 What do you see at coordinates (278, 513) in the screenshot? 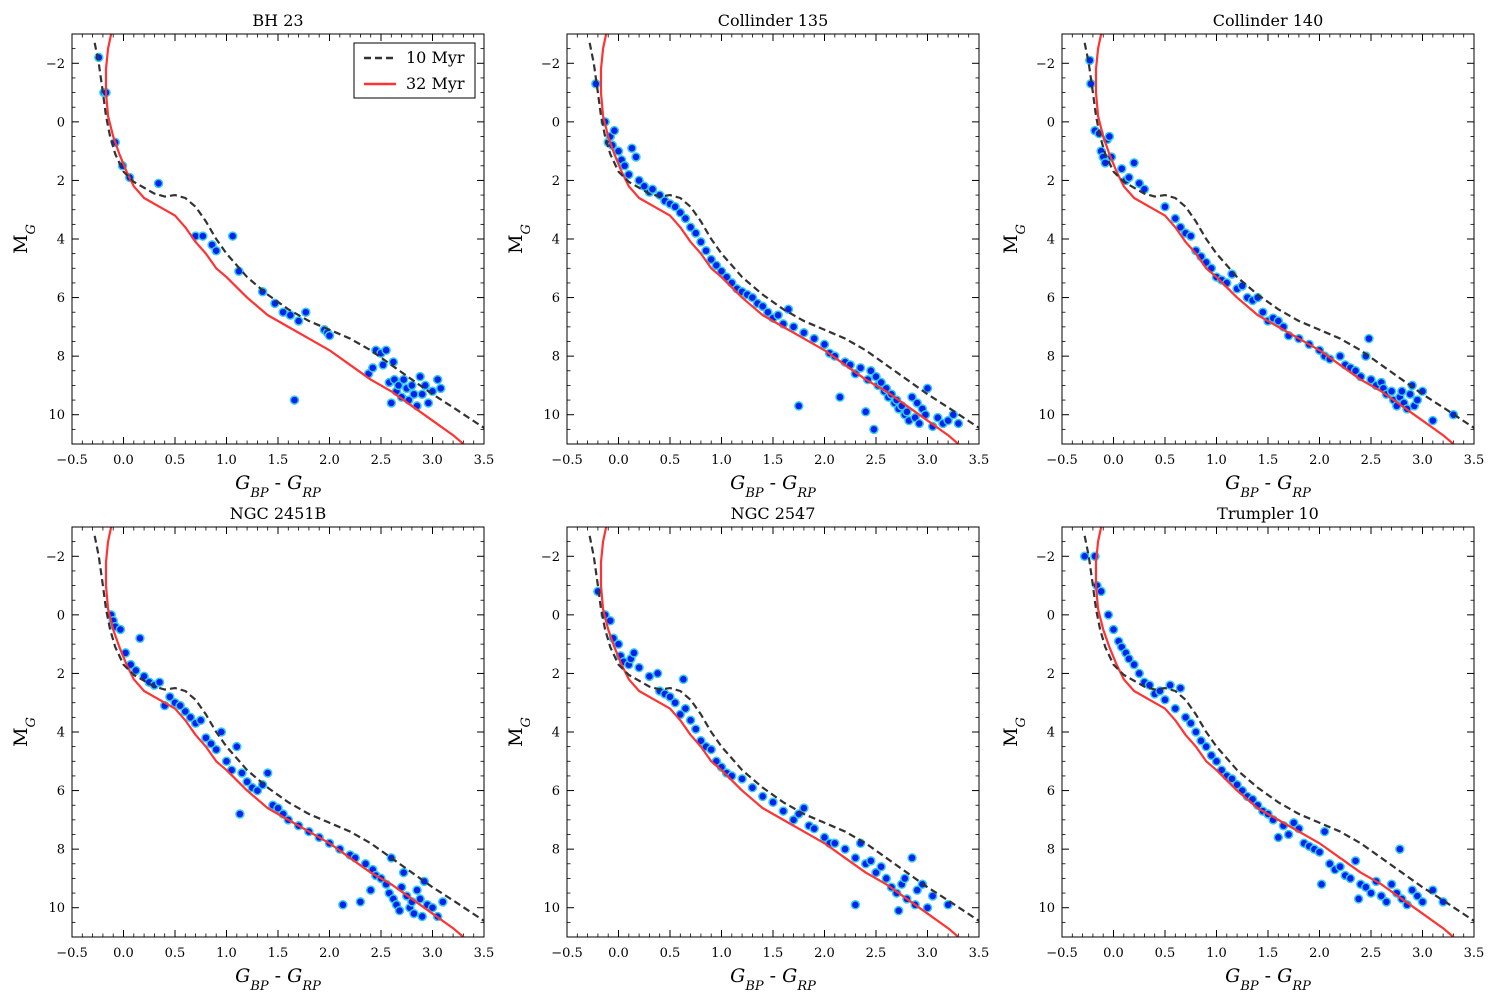
I see `panel-title: NGC 2451B` at bounding box center [278, 513].